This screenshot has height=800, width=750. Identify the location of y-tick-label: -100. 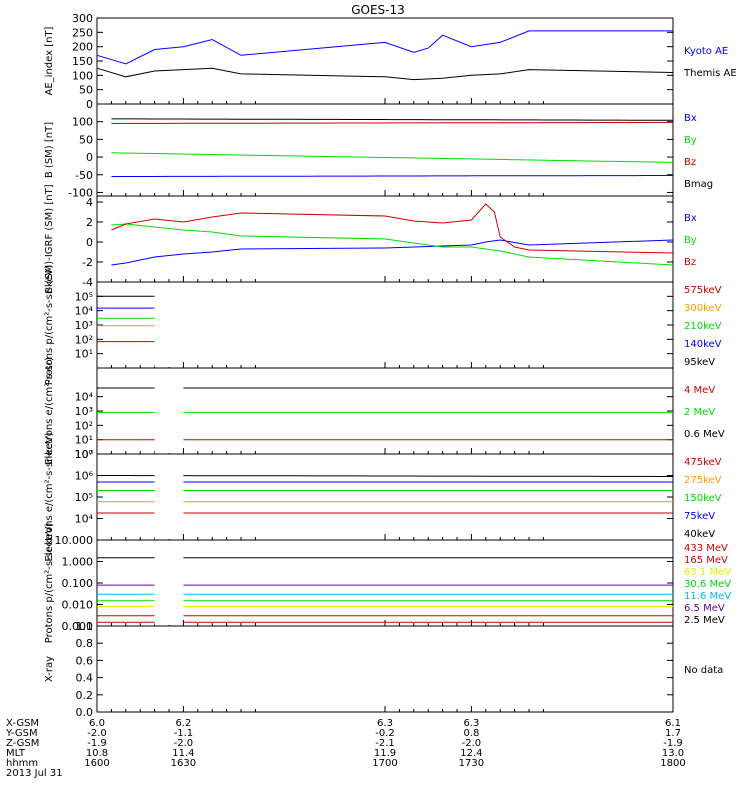
(80, 192).